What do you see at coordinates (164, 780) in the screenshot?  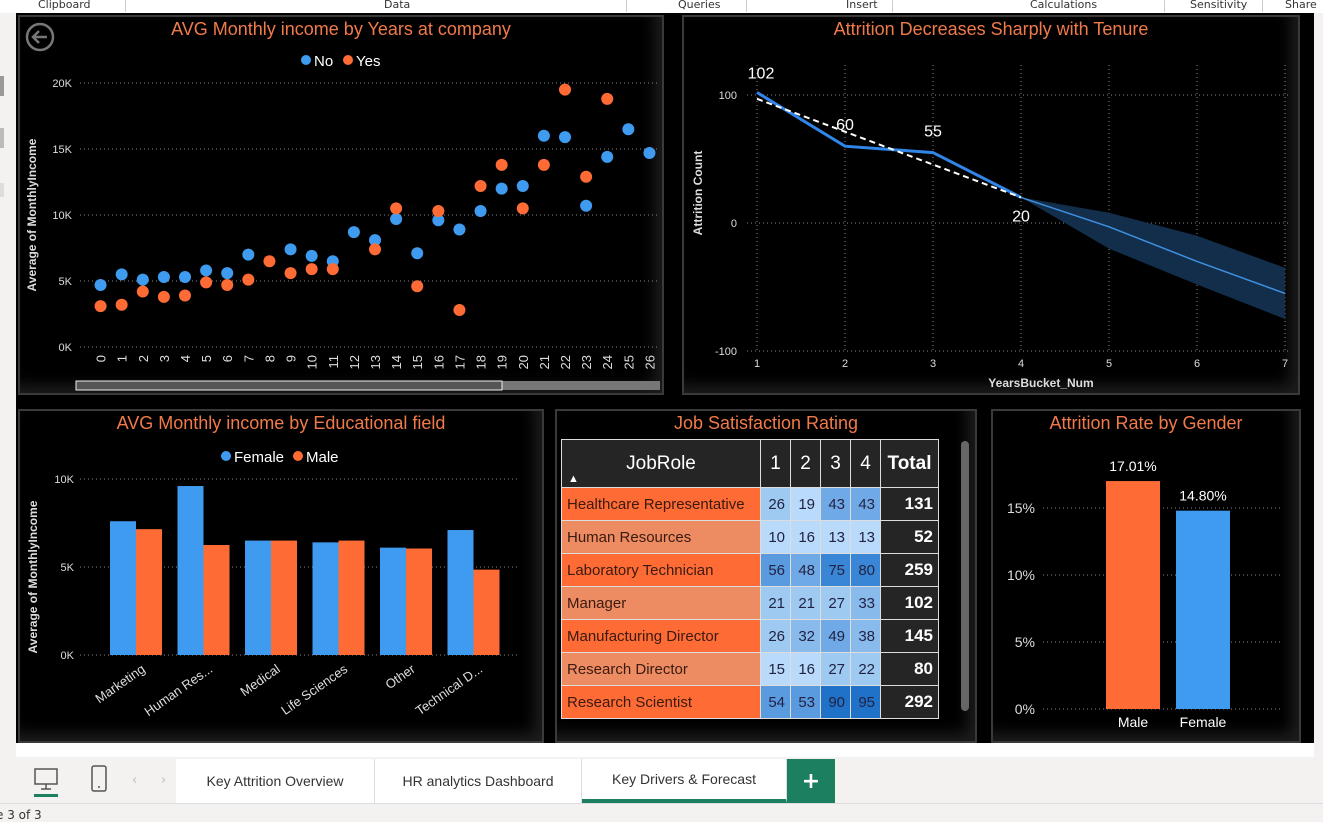 I see `tab-scroll-right-icon: ›` at bounding box center [164, 780].